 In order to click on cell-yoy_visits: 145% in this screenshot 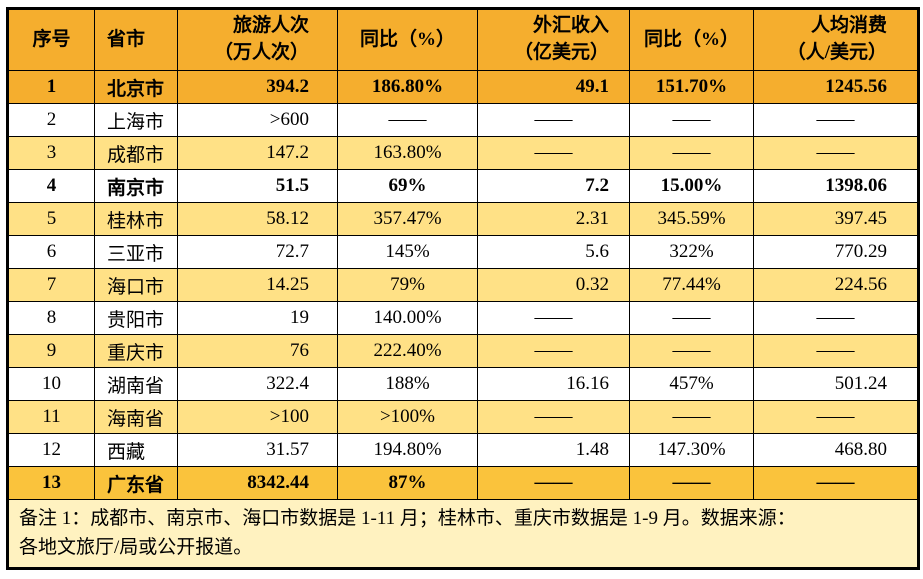, I will do `click(407, 252)`.